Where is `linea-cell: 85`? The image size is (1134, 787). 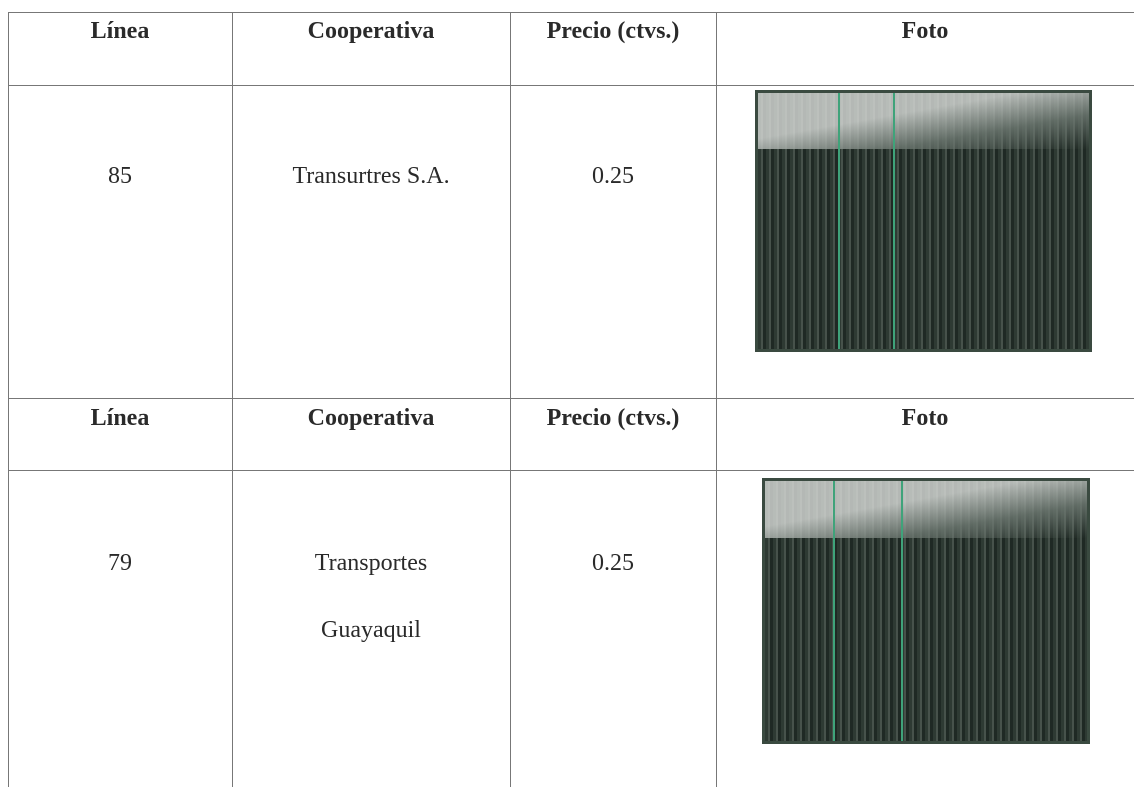 linea-cell: 85 is located at coordinates (120, 176).